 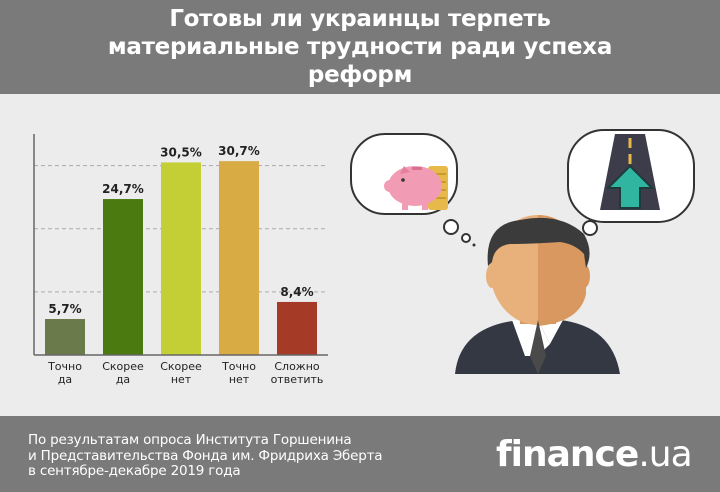 I want to click on value-labels: 5,7% 24,7% 30,5% 30,7% 8,4%, so click(x=180, y=230).